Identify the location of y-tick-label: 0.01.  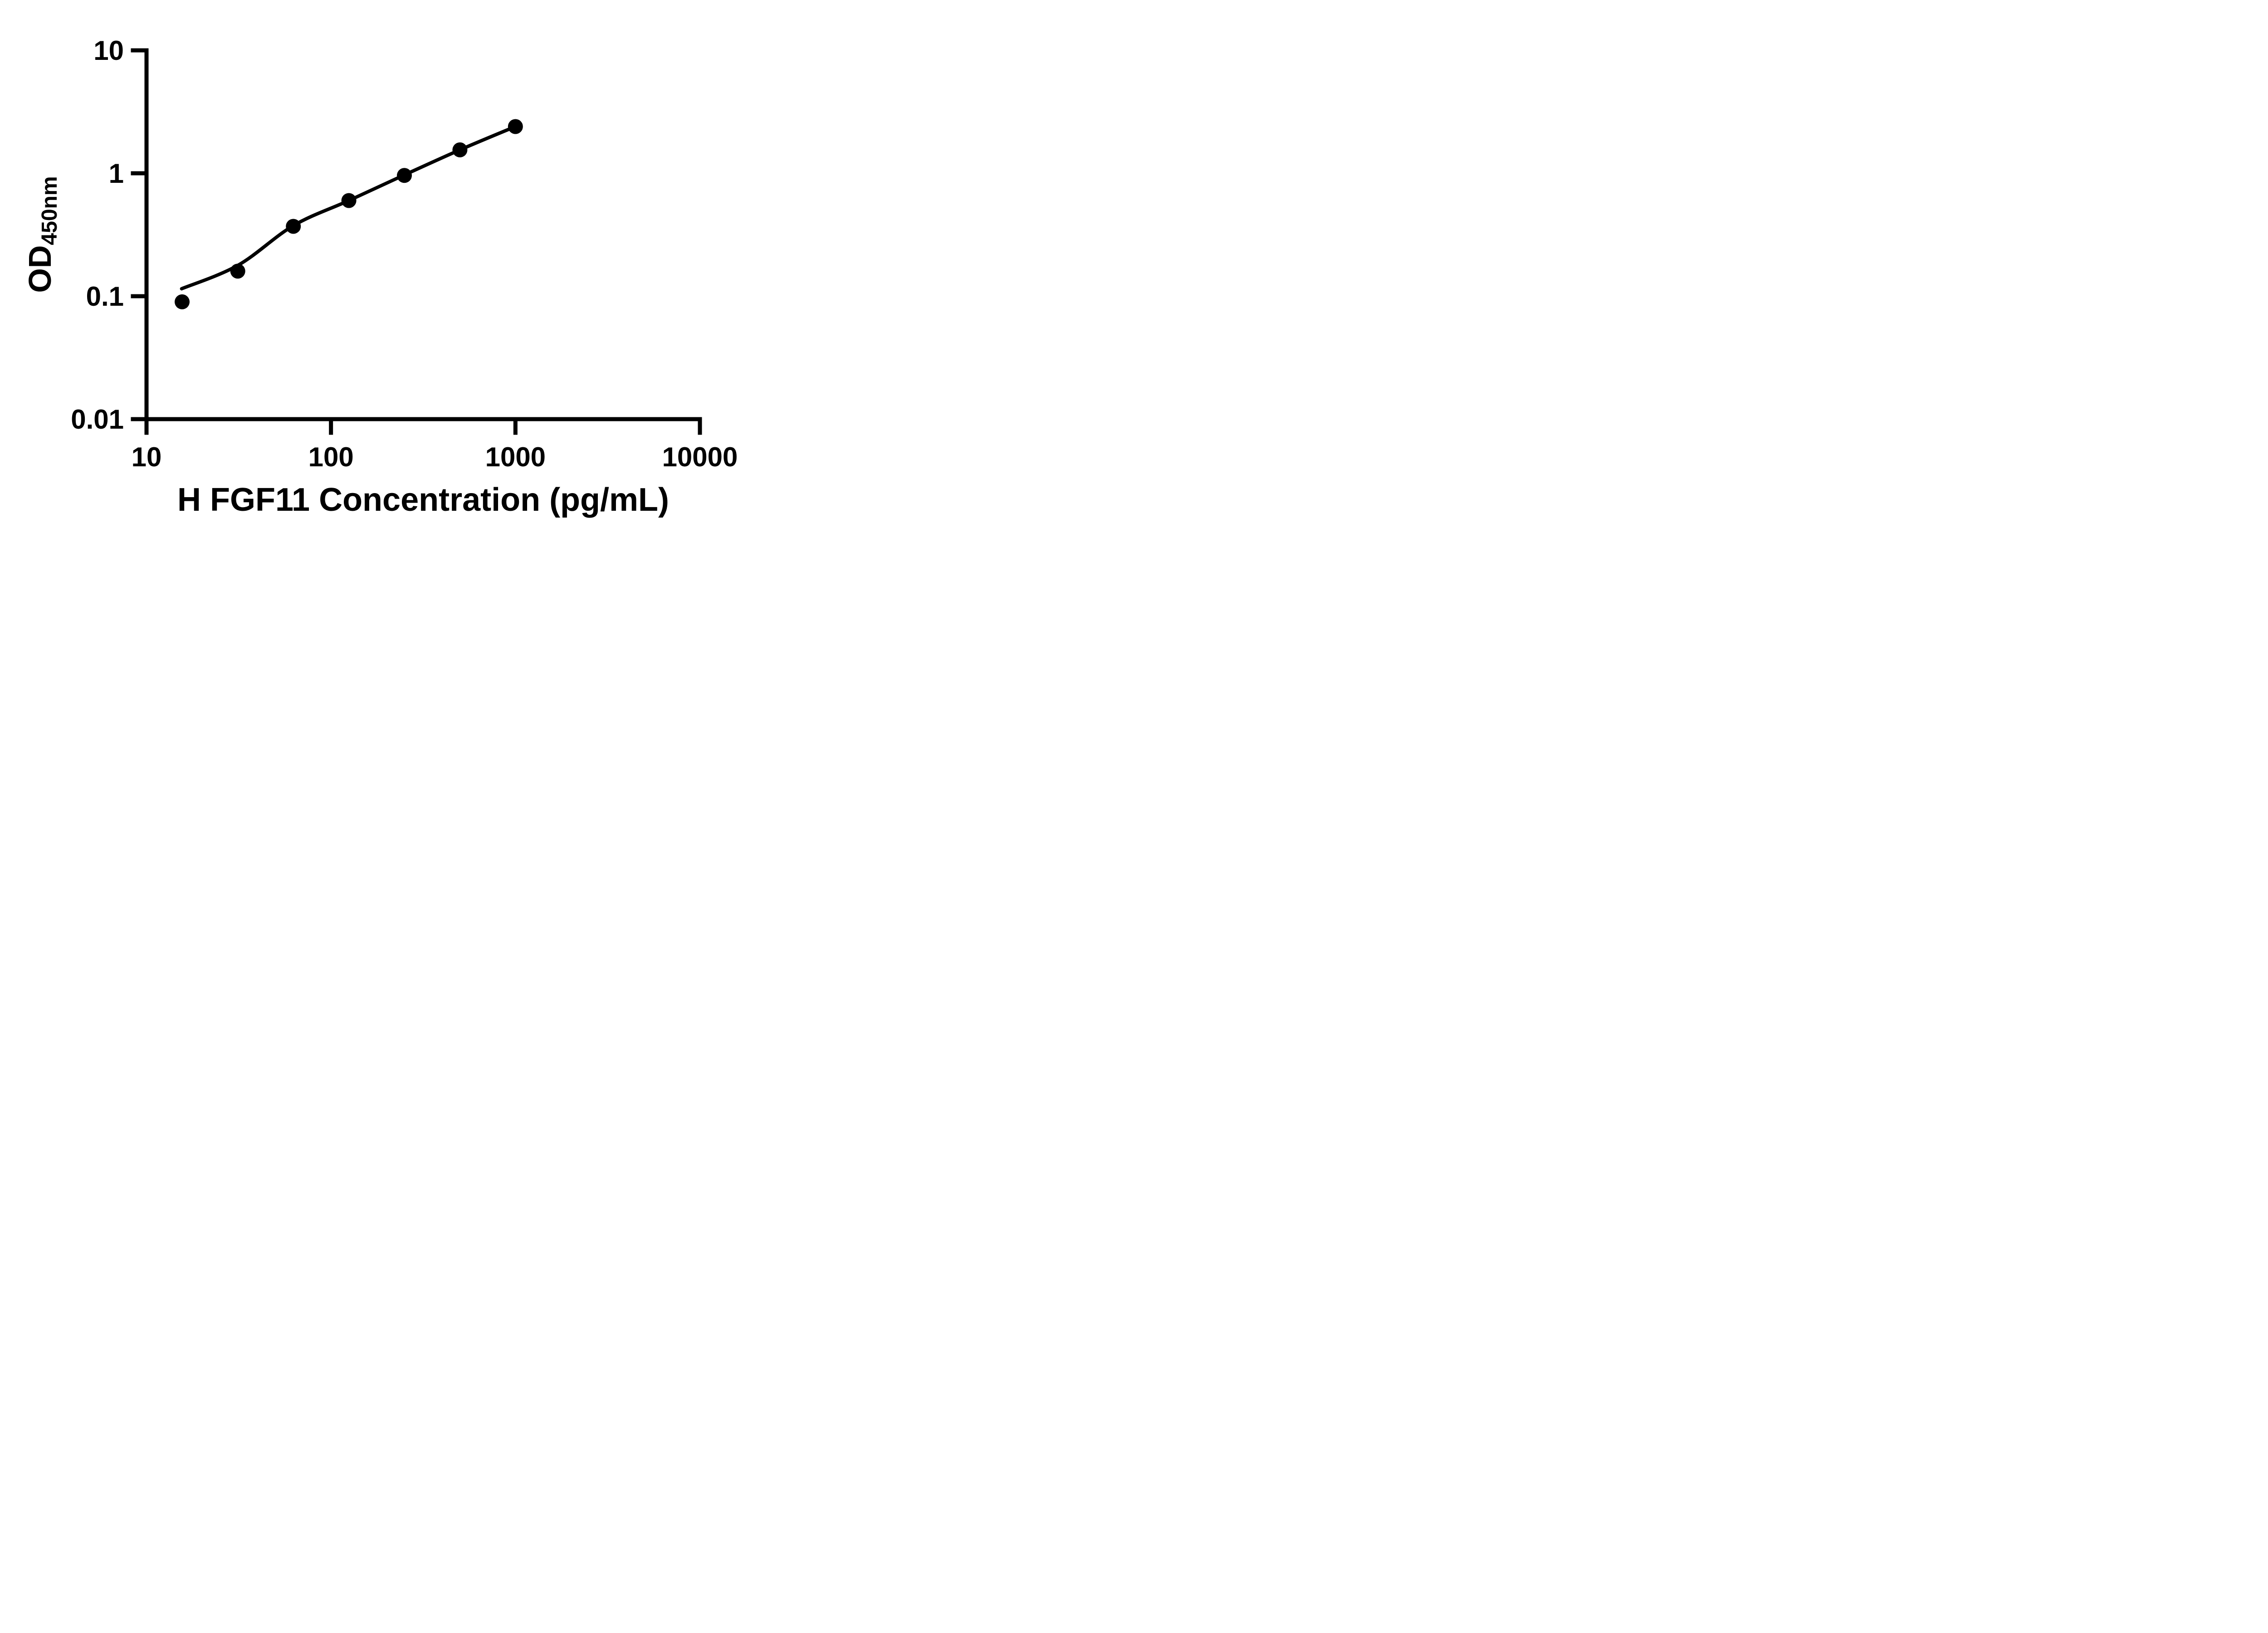
(98, 419).